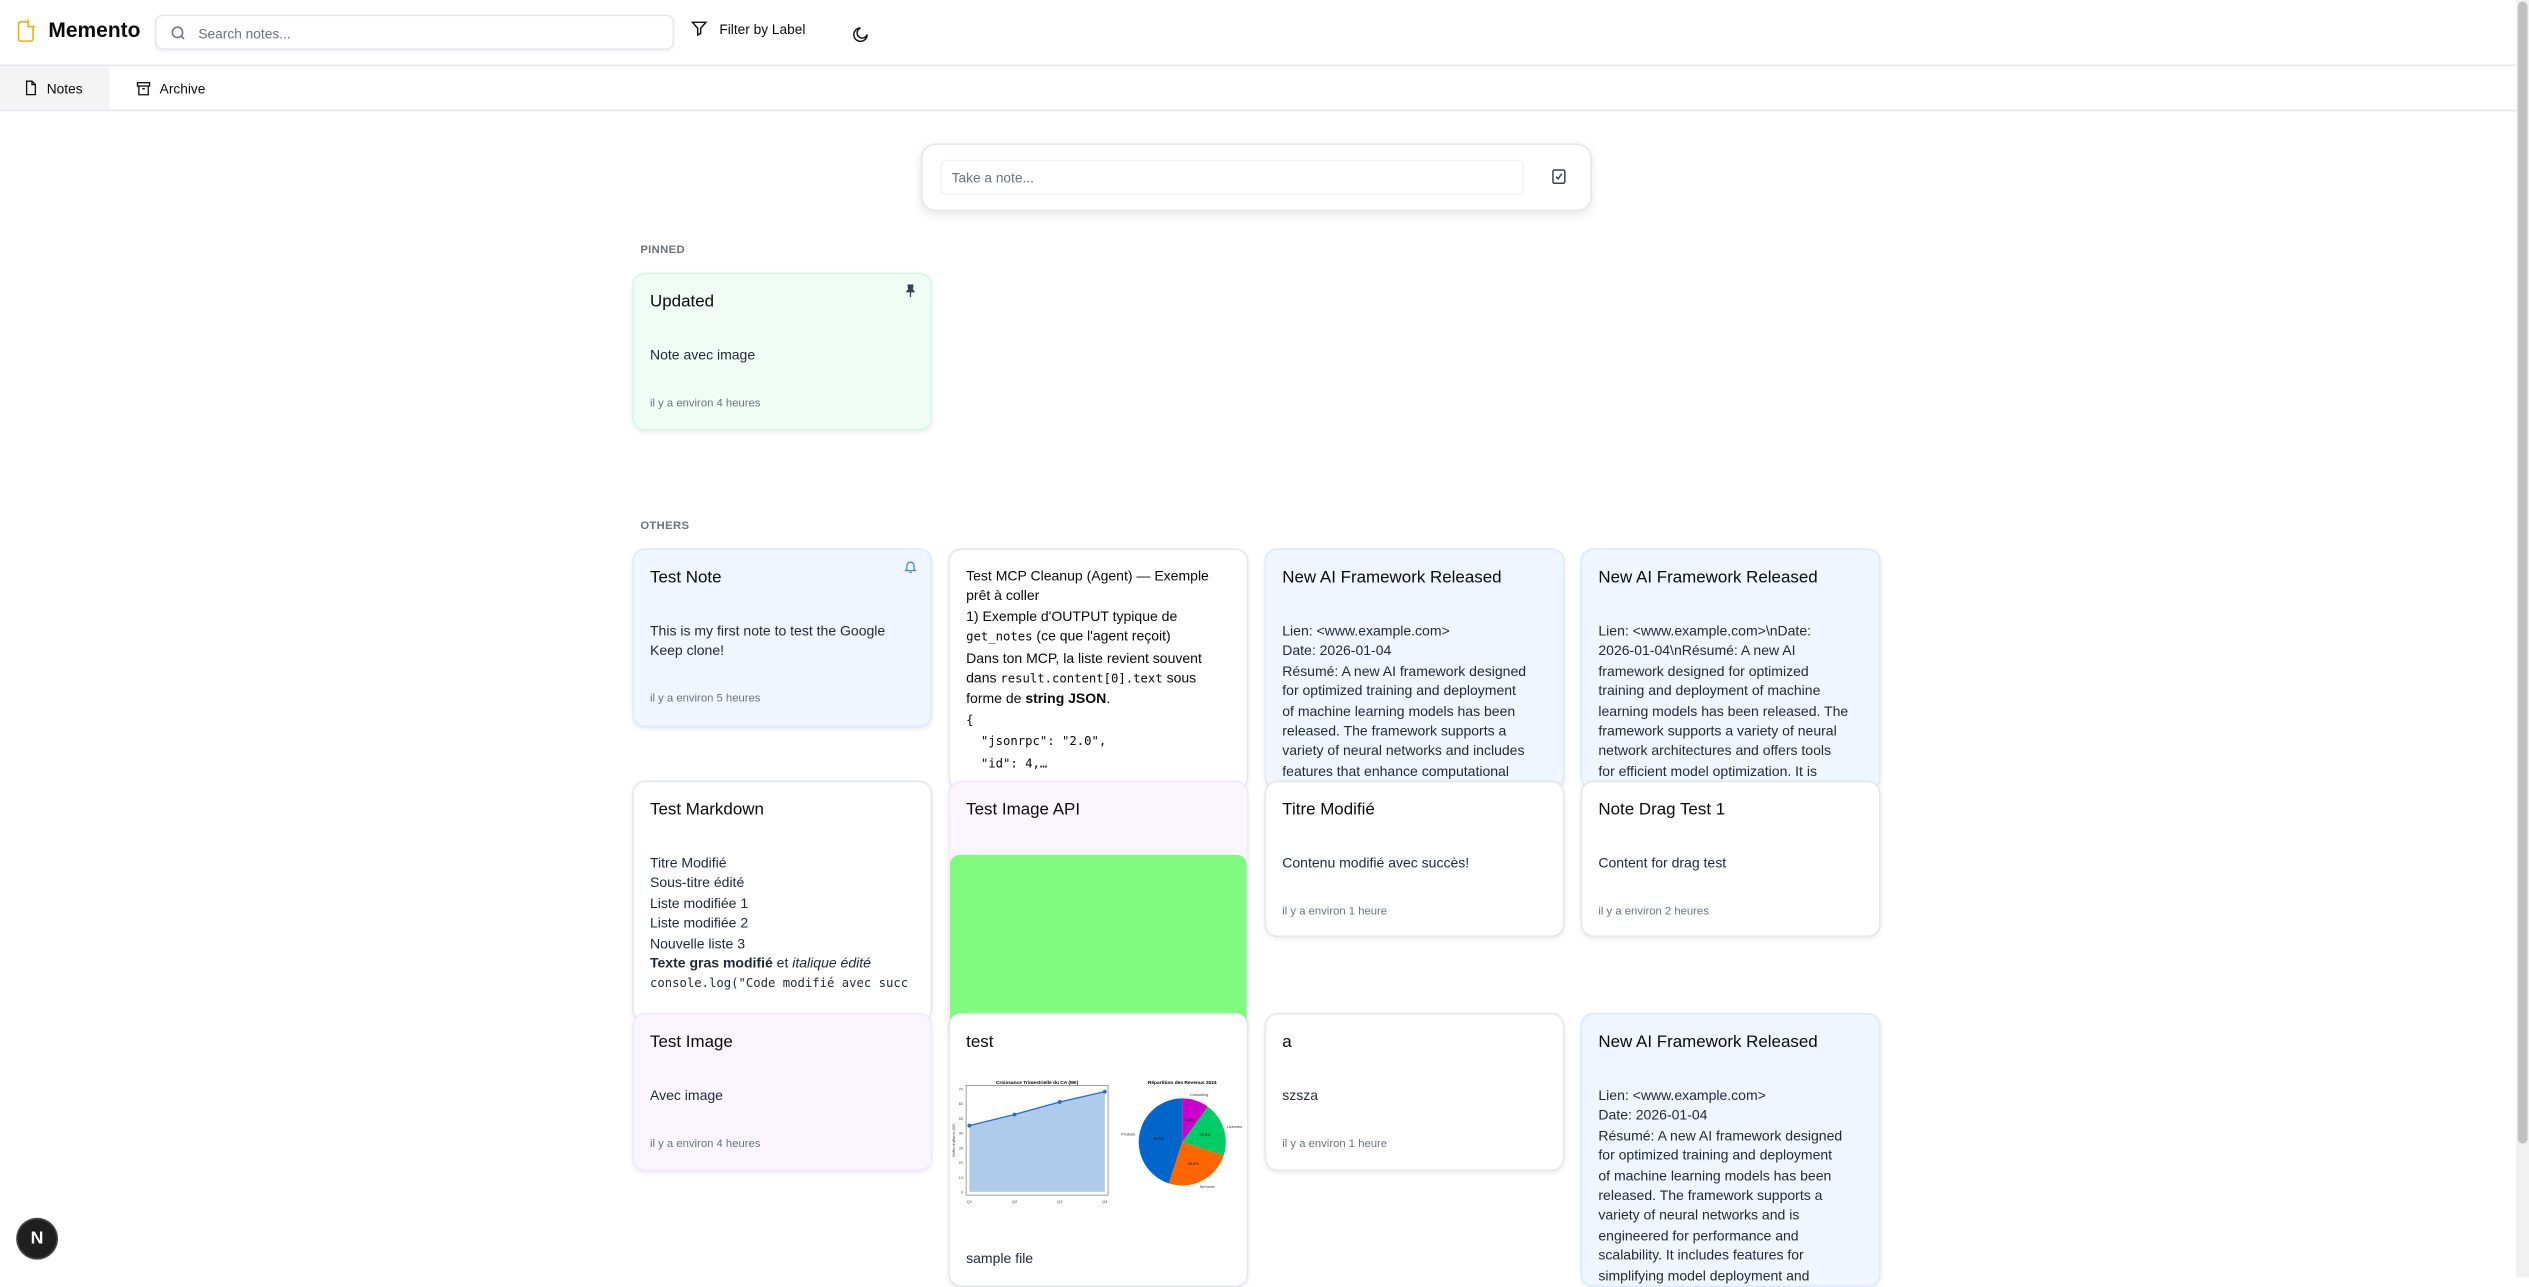 The image size is (2529, 1287). I want to click on x-tick-label: Q3, so click(1060, 1201).